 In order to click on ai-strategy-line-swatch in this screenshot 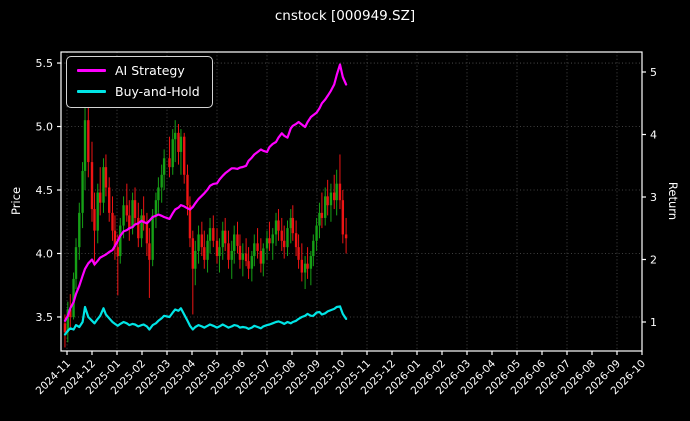, I will do `click(91, 71)`.